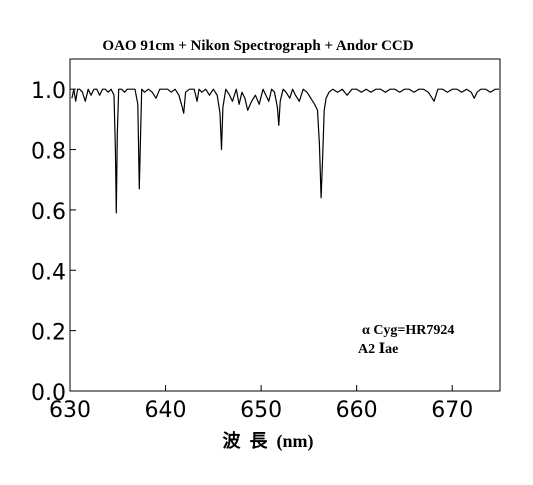  Describe the element at coordinates (261, 410) in the screenshot. I see `x-tick-label: 650` at that location.